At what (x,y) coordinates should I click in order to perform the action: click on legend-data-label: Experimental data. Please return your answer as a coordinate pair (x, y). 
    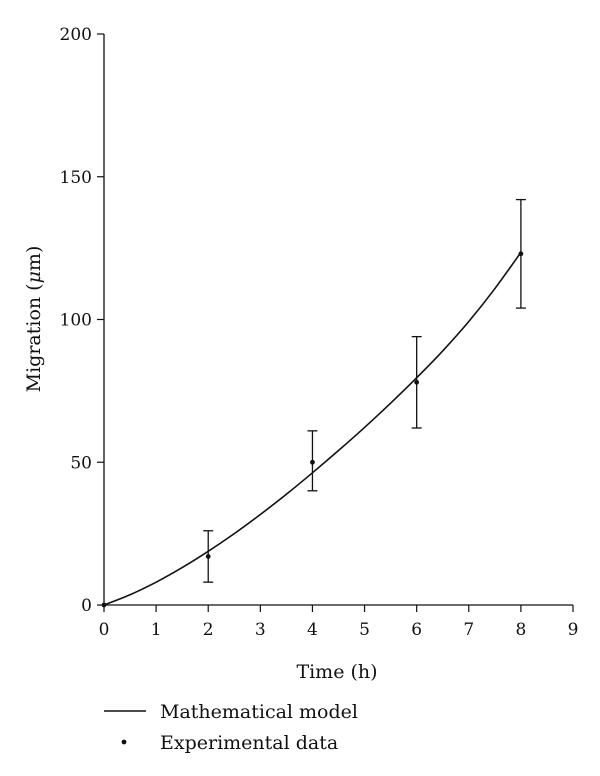
    Looking at the image, I should click on (249, 743).